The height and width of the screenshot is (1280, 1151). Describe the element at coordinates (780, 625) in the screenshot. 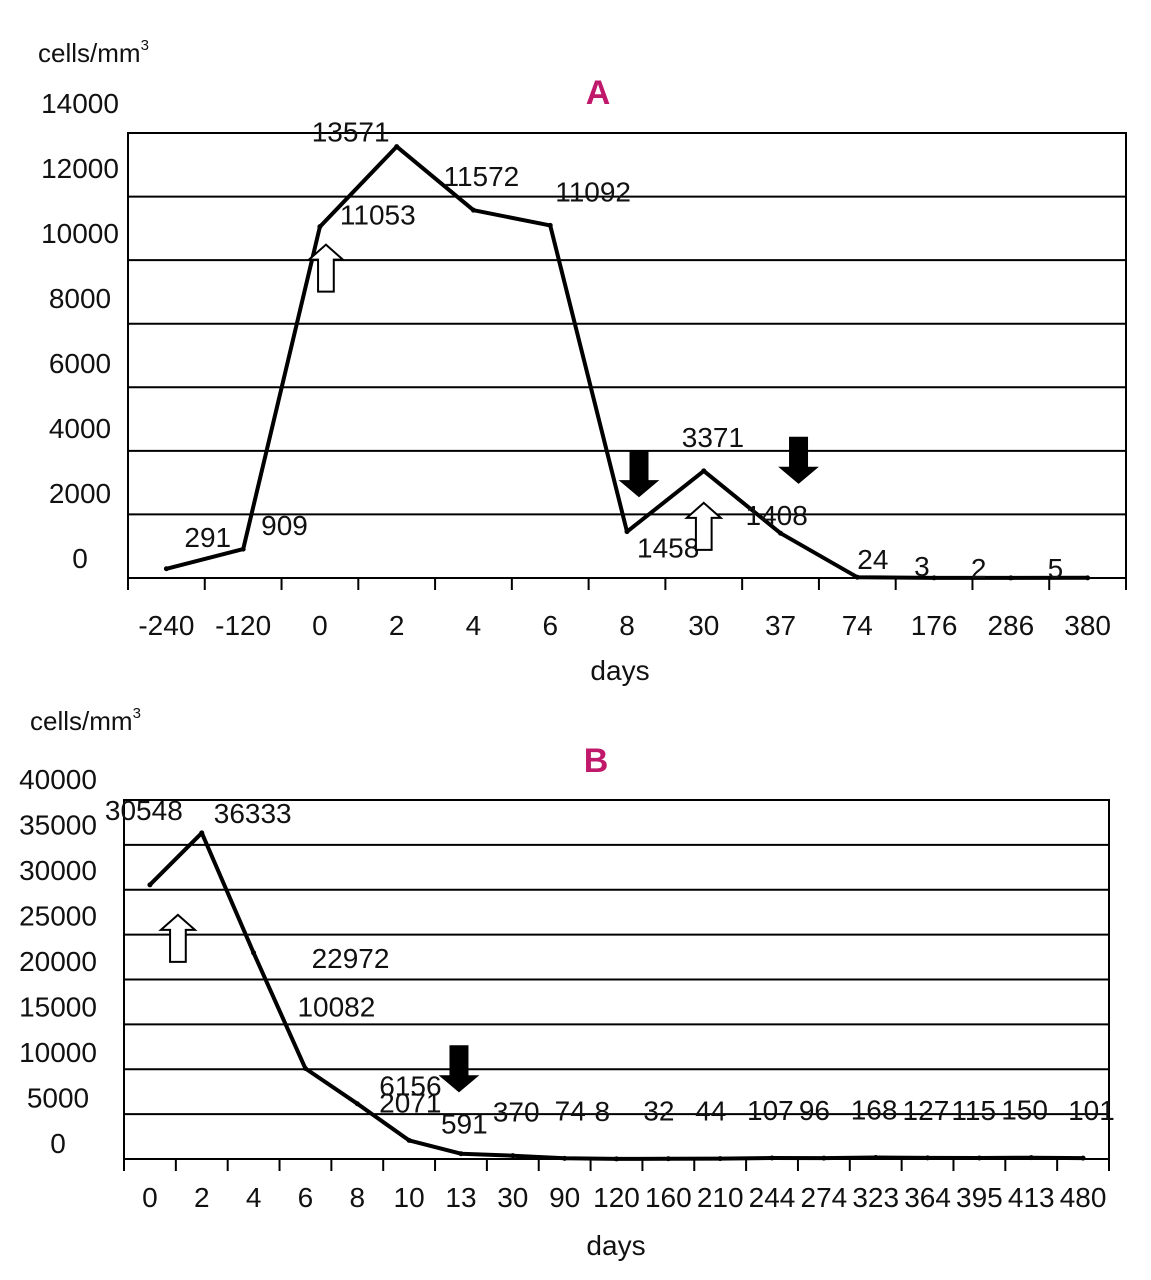

I see `a-x-tick-label: 37` at that location.